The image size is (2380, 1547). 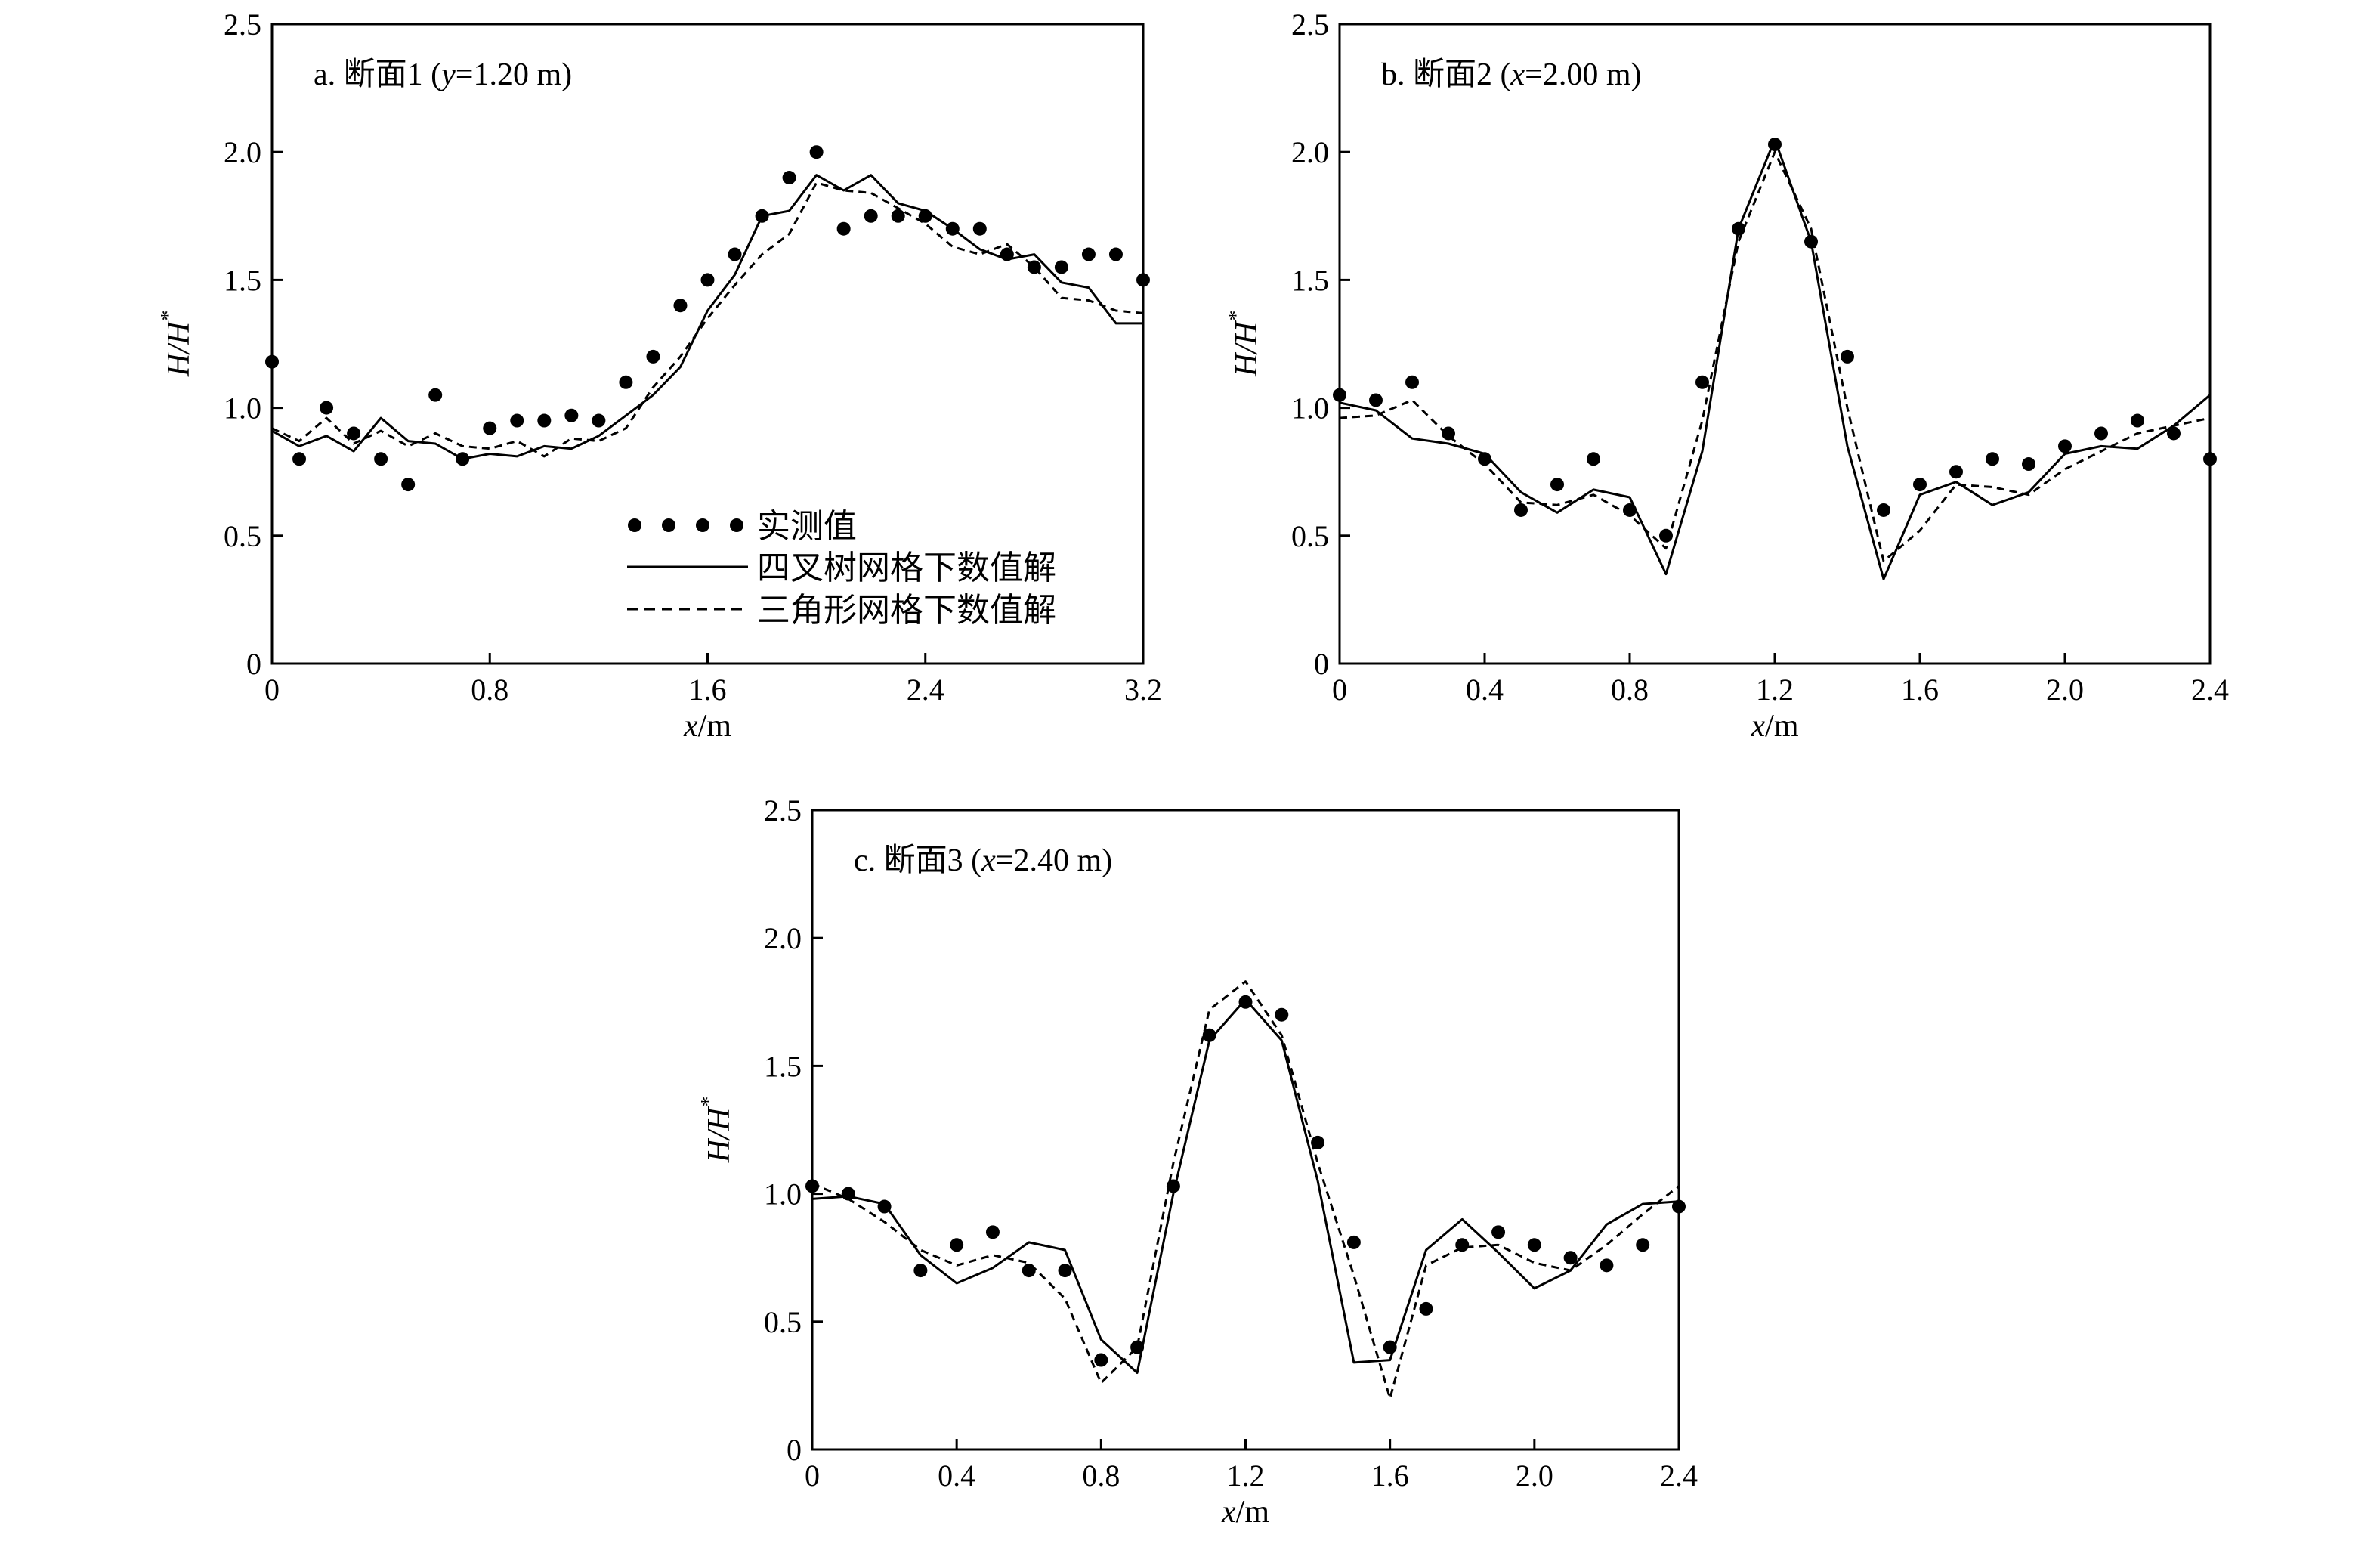 I want to click on x-axis-label-unit: /m, so click(x=1253, y=1512).